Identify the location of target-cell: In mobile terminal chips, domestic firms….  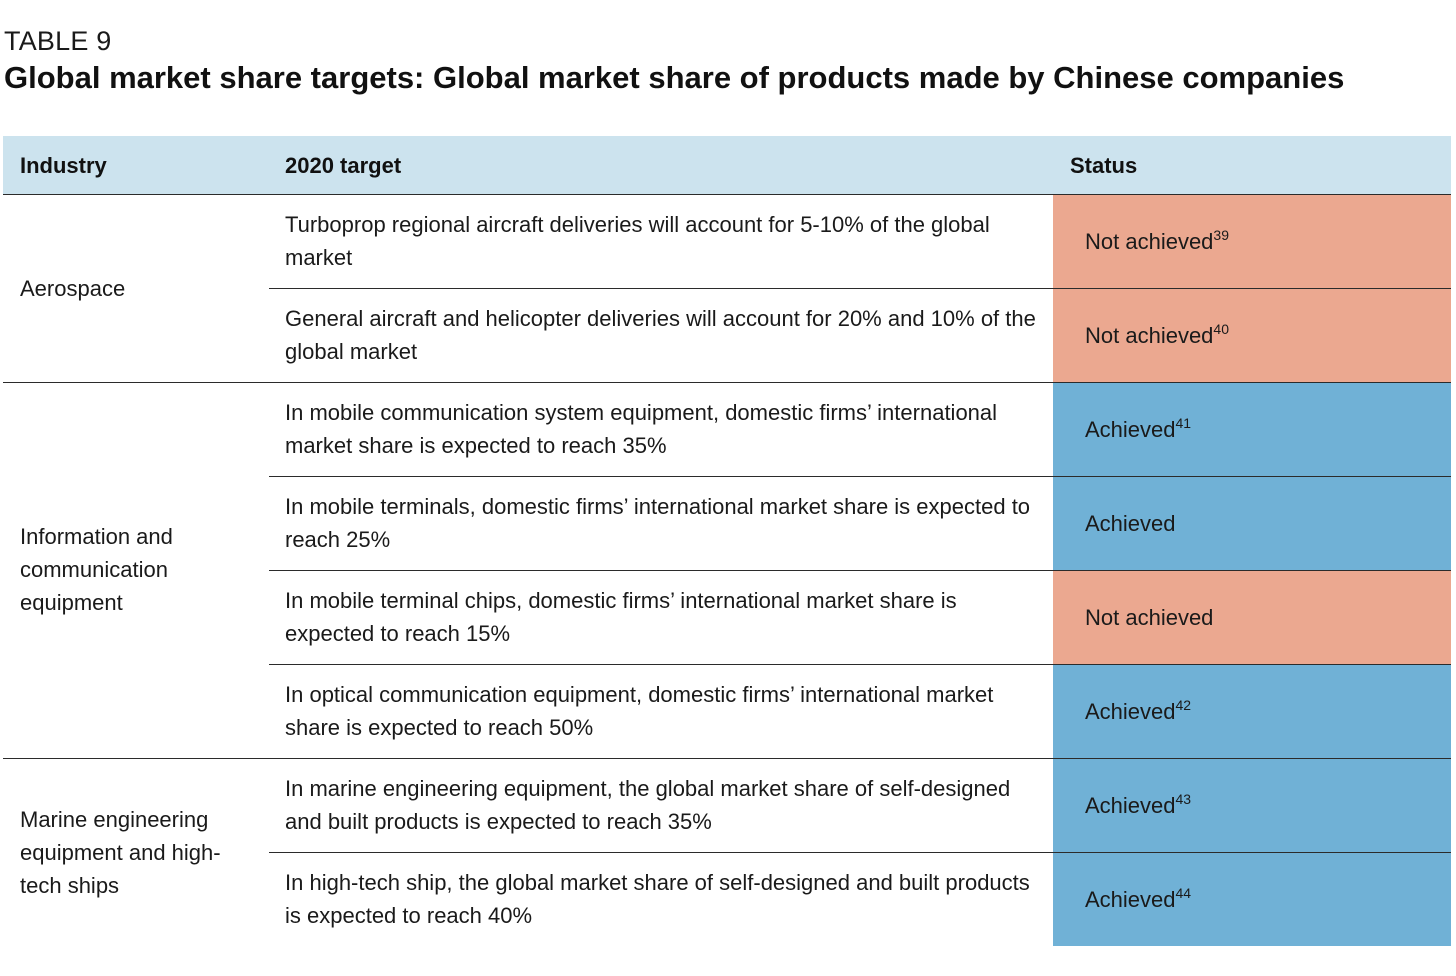
(621, 617).